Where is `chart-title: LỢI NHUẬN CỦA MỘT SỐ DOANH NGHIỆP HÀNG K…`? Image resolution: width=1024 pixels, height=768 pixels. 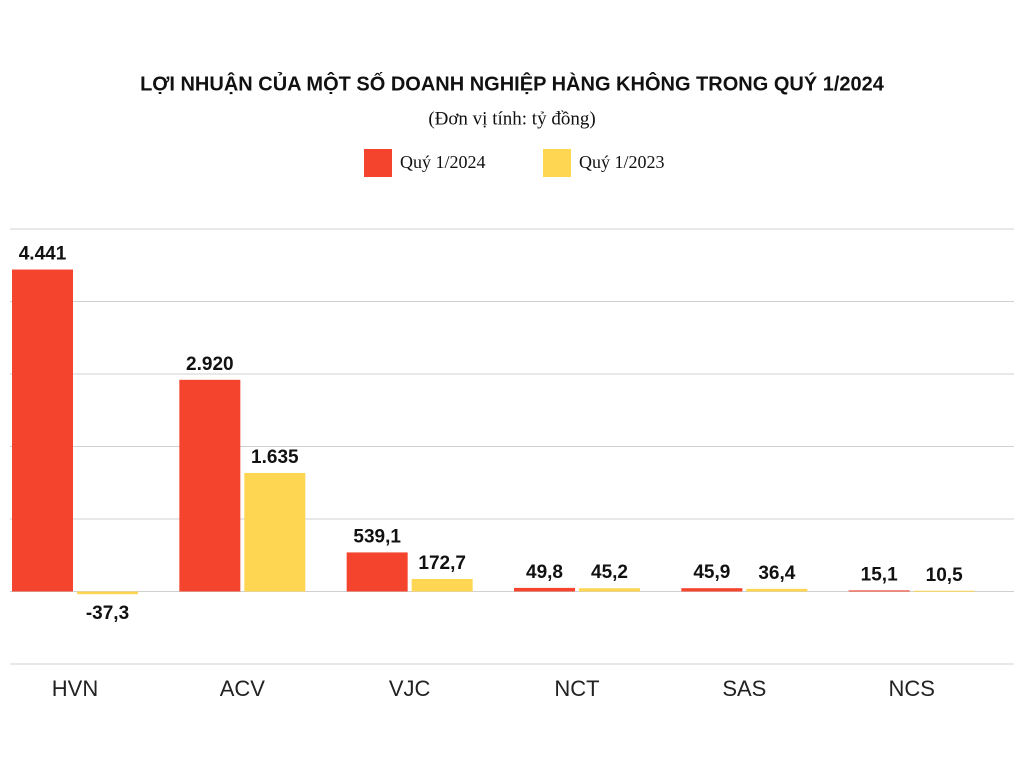
chart-title: LỢI NHUẬN CỦA MỘT SỐ DOANH NGHIỆP HÀNG K… is located at coordinates (512, 83).